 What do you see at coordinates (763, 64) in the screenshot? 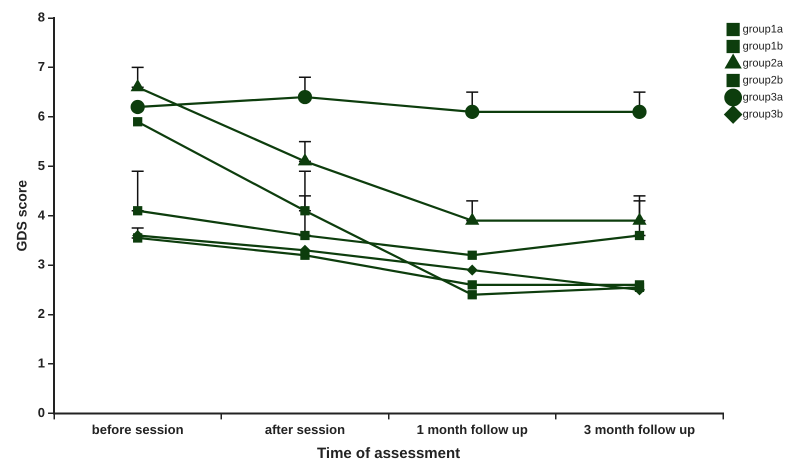
I see `legend-label: group2a` at bounding box center [763, 64].